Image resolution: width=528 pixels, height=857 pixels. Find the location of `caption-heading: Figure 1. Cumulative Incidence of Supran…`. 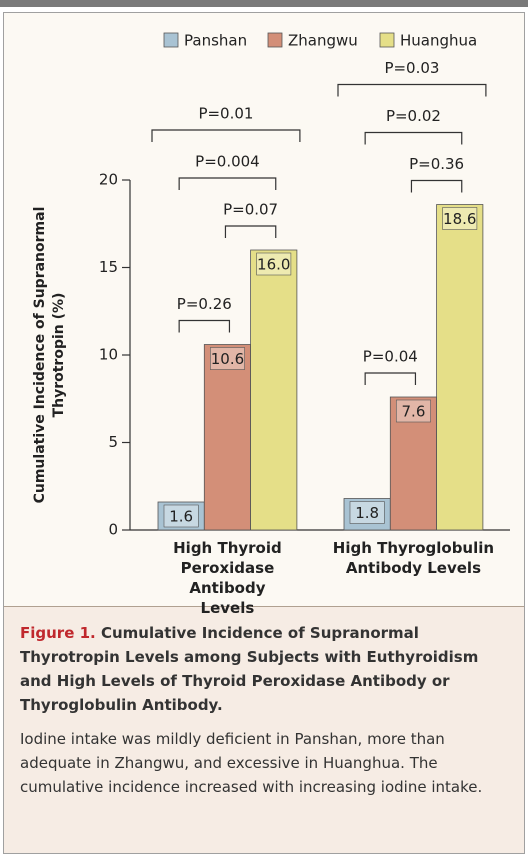

caption-heading: Figure 1. Cumulative Incidence of Supran… is located at coordinates (264, 669).